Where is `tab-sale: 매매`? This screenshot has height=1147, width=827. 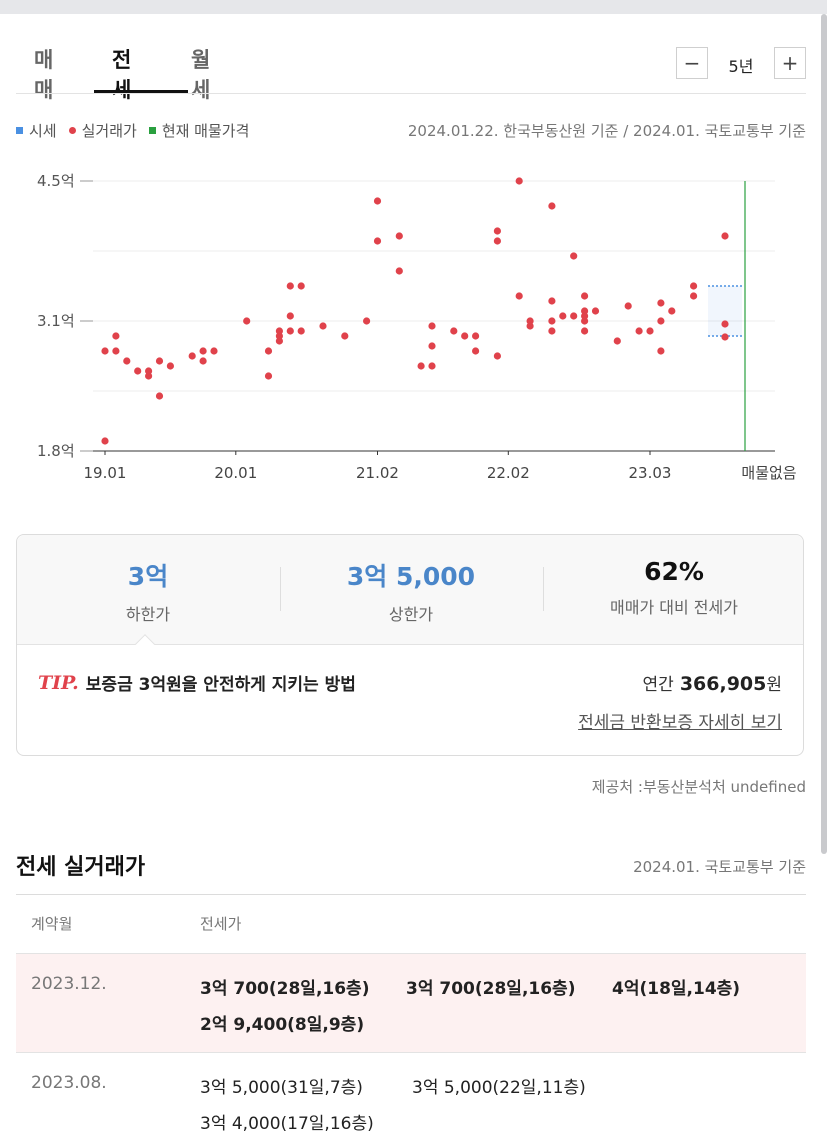 tab-sale: 매매 is located at coordinates (44, 75).